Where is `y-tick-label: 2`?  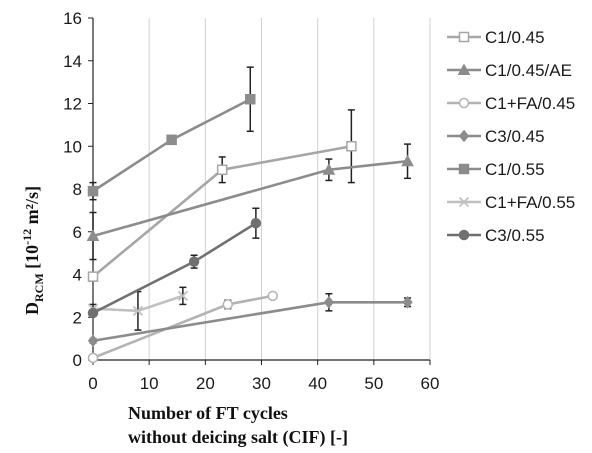
y-tick-label: 2 is located at coordinates (77, 317).